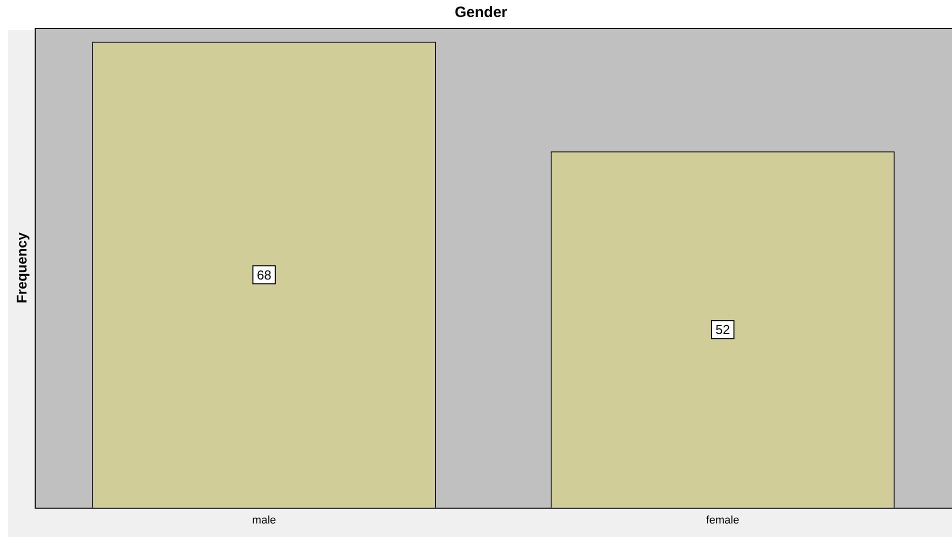 The image size is (952, 537). Describe the element at coordinates (264, 520) in the screenshot. I see `x-tick-label: male` at that location.